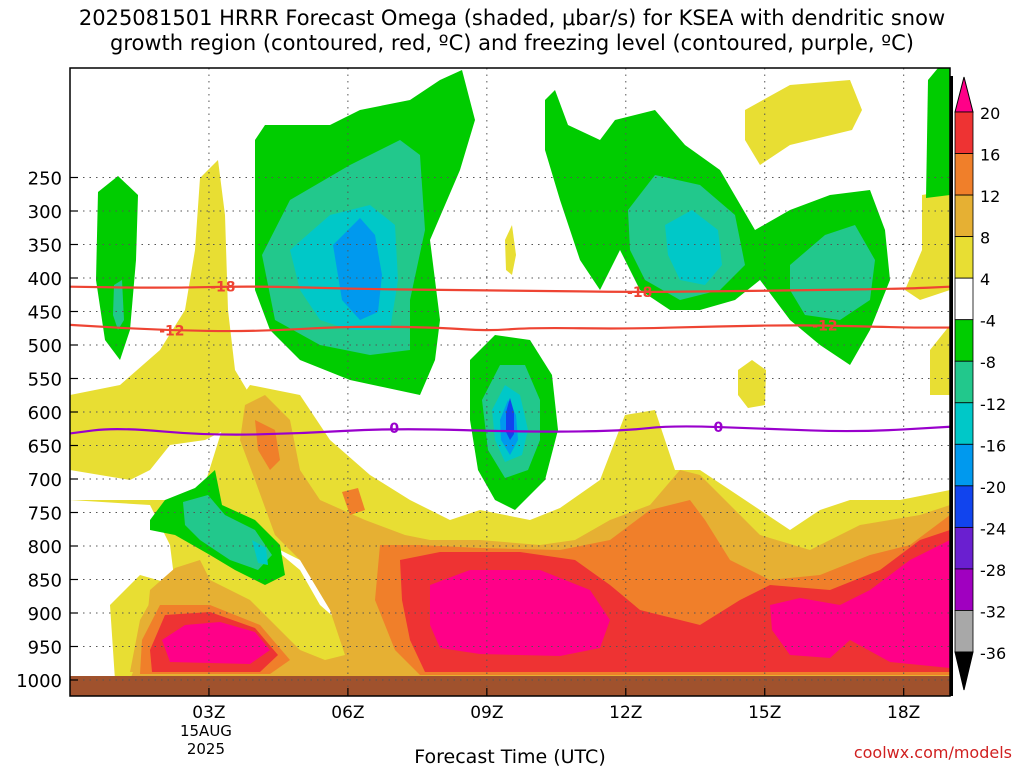 The image size is (1024, 768). What do you see at coordinates (927, 245) in the screenshot?
I see `omega-region-right-top-yellow` at bounding box center [927, 245].